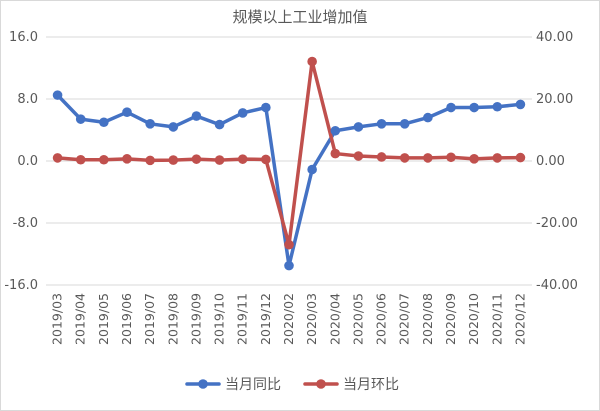 Image resolution: width=600 pixels, height=411 pixels. I want to click on right-axis-tick-label: -40.00, so click(557, 285).